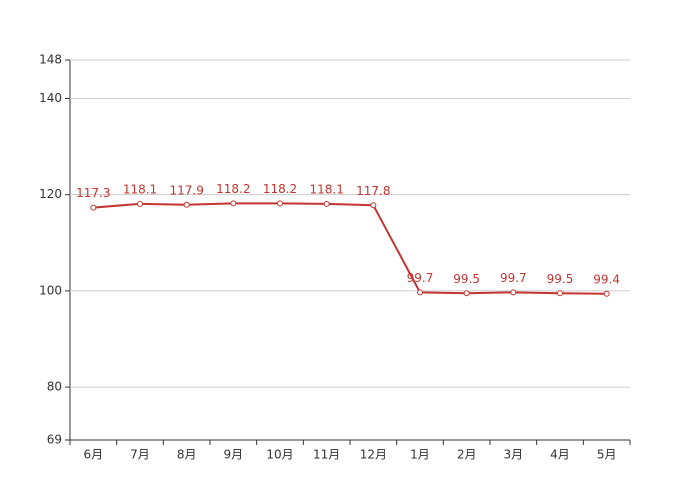 This screenshot has width=700, height=504. I want to click on x-tick-label: 1月, so click(420, 455).